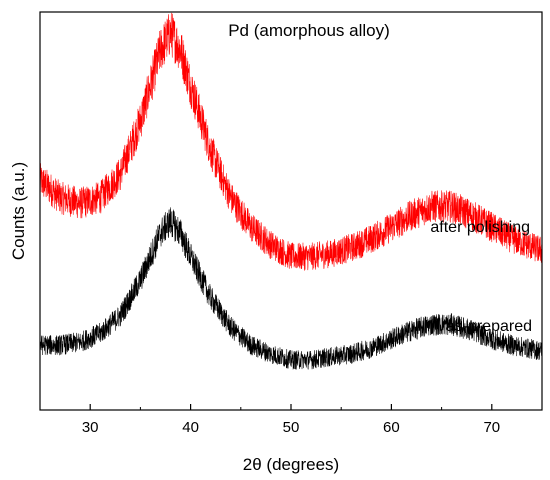 The width and height of the screenshot is (550, 480). What do you see at coordinates (491, 427) in the screenshot?
I see `x-tick-label-70: 70` at bounding box center [491, 427].